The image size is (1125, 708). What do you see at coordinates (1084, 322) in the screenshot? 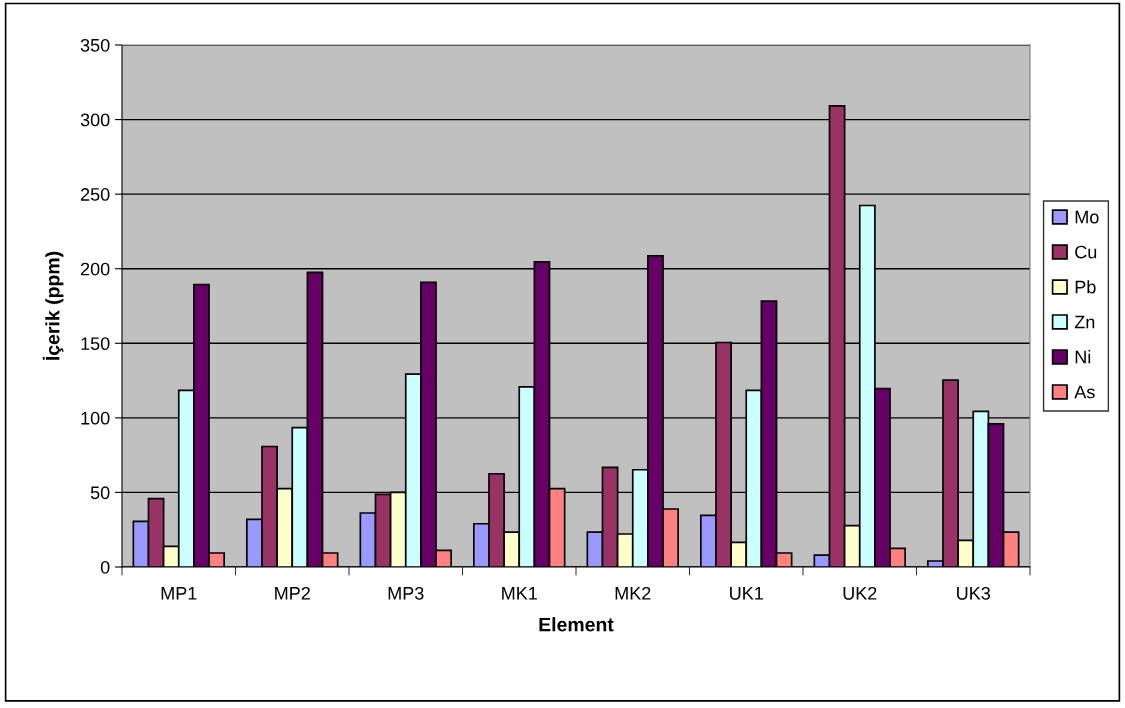
I see `legend-label: Zn` at bounding box center [1084, 322].